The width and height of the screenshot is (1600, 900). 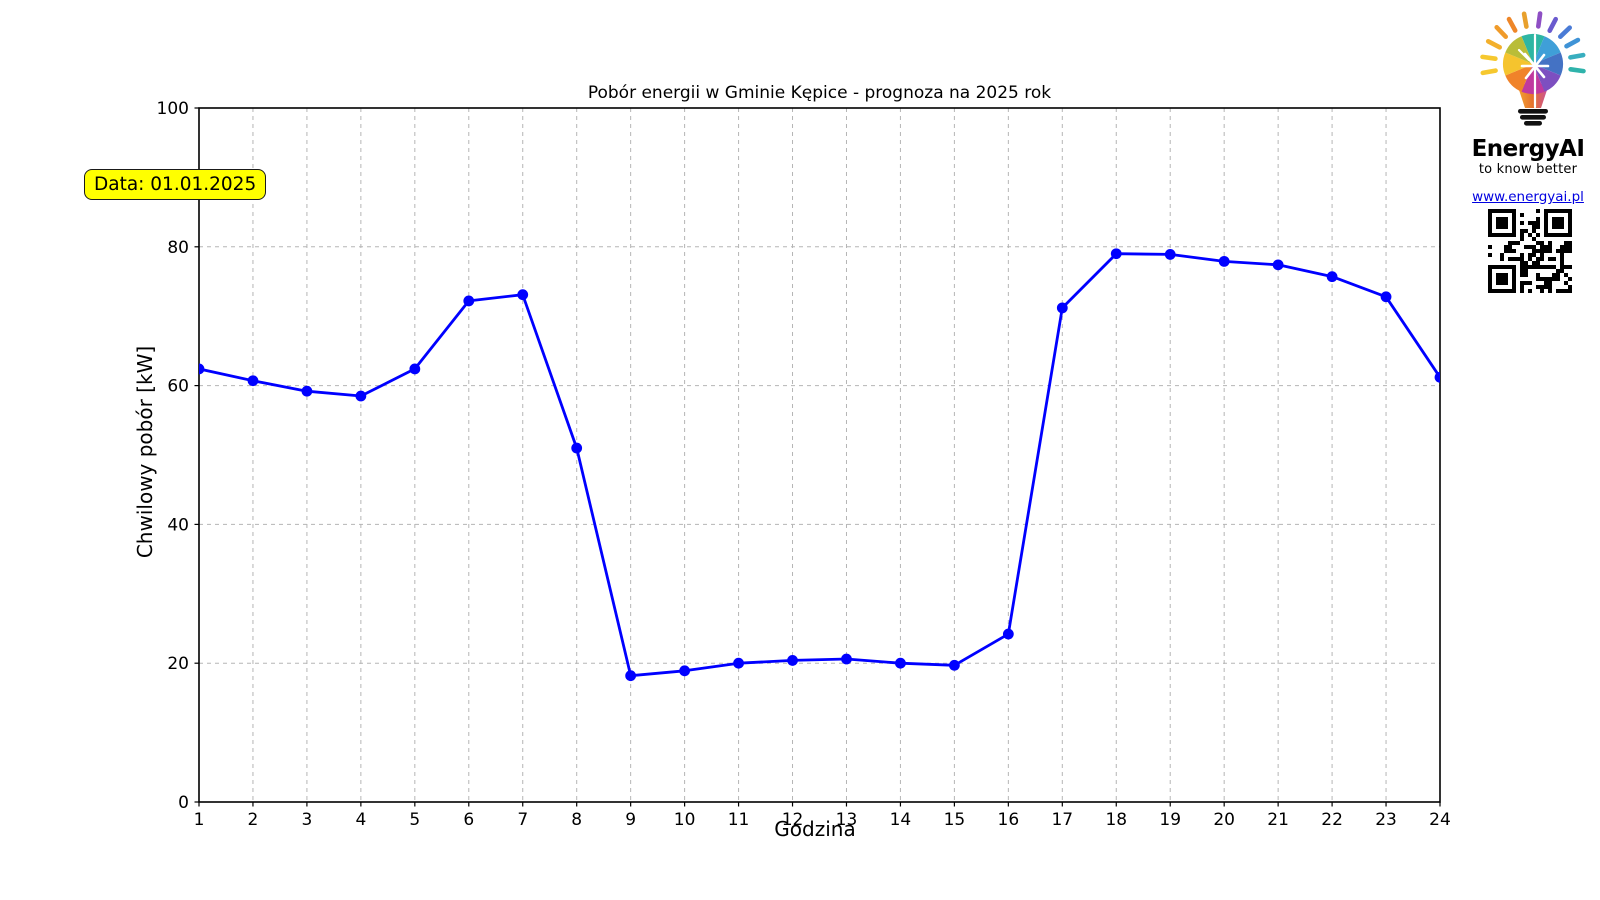 What do you see at coordinates (1170, 820) in the screenshot?
I see `x-tick-label: 19` at bounding box center [1170, 820].